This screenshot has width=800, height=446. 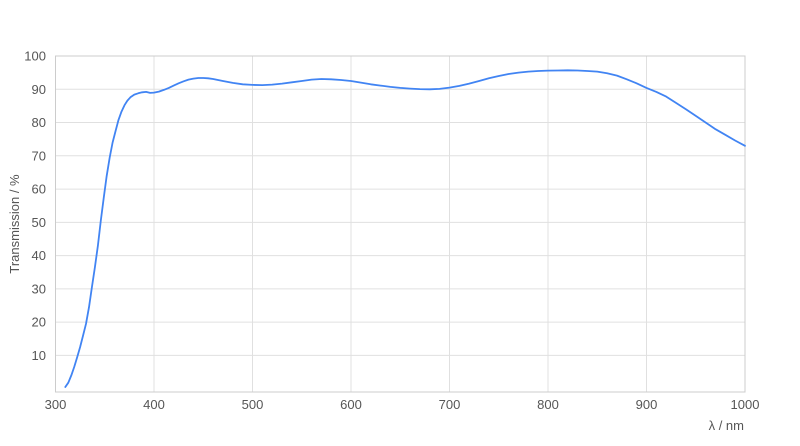 I want to click on y-tick-label-90: 90, so click(x=39, y=89).